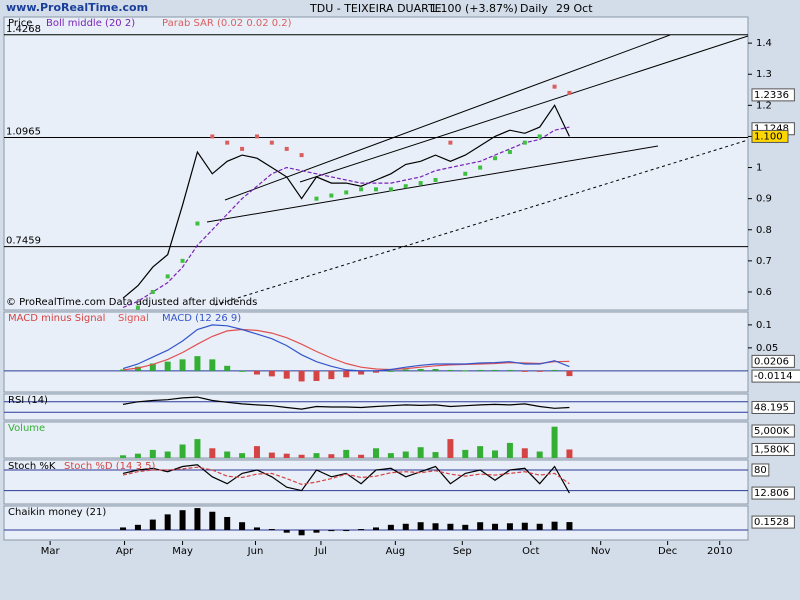 This screenshot has width=800, height=600. What do you see at coordinates (764, 105) in the screenshot?
I see `y-tick-label: 1.2` at bounding box center [764, 105].